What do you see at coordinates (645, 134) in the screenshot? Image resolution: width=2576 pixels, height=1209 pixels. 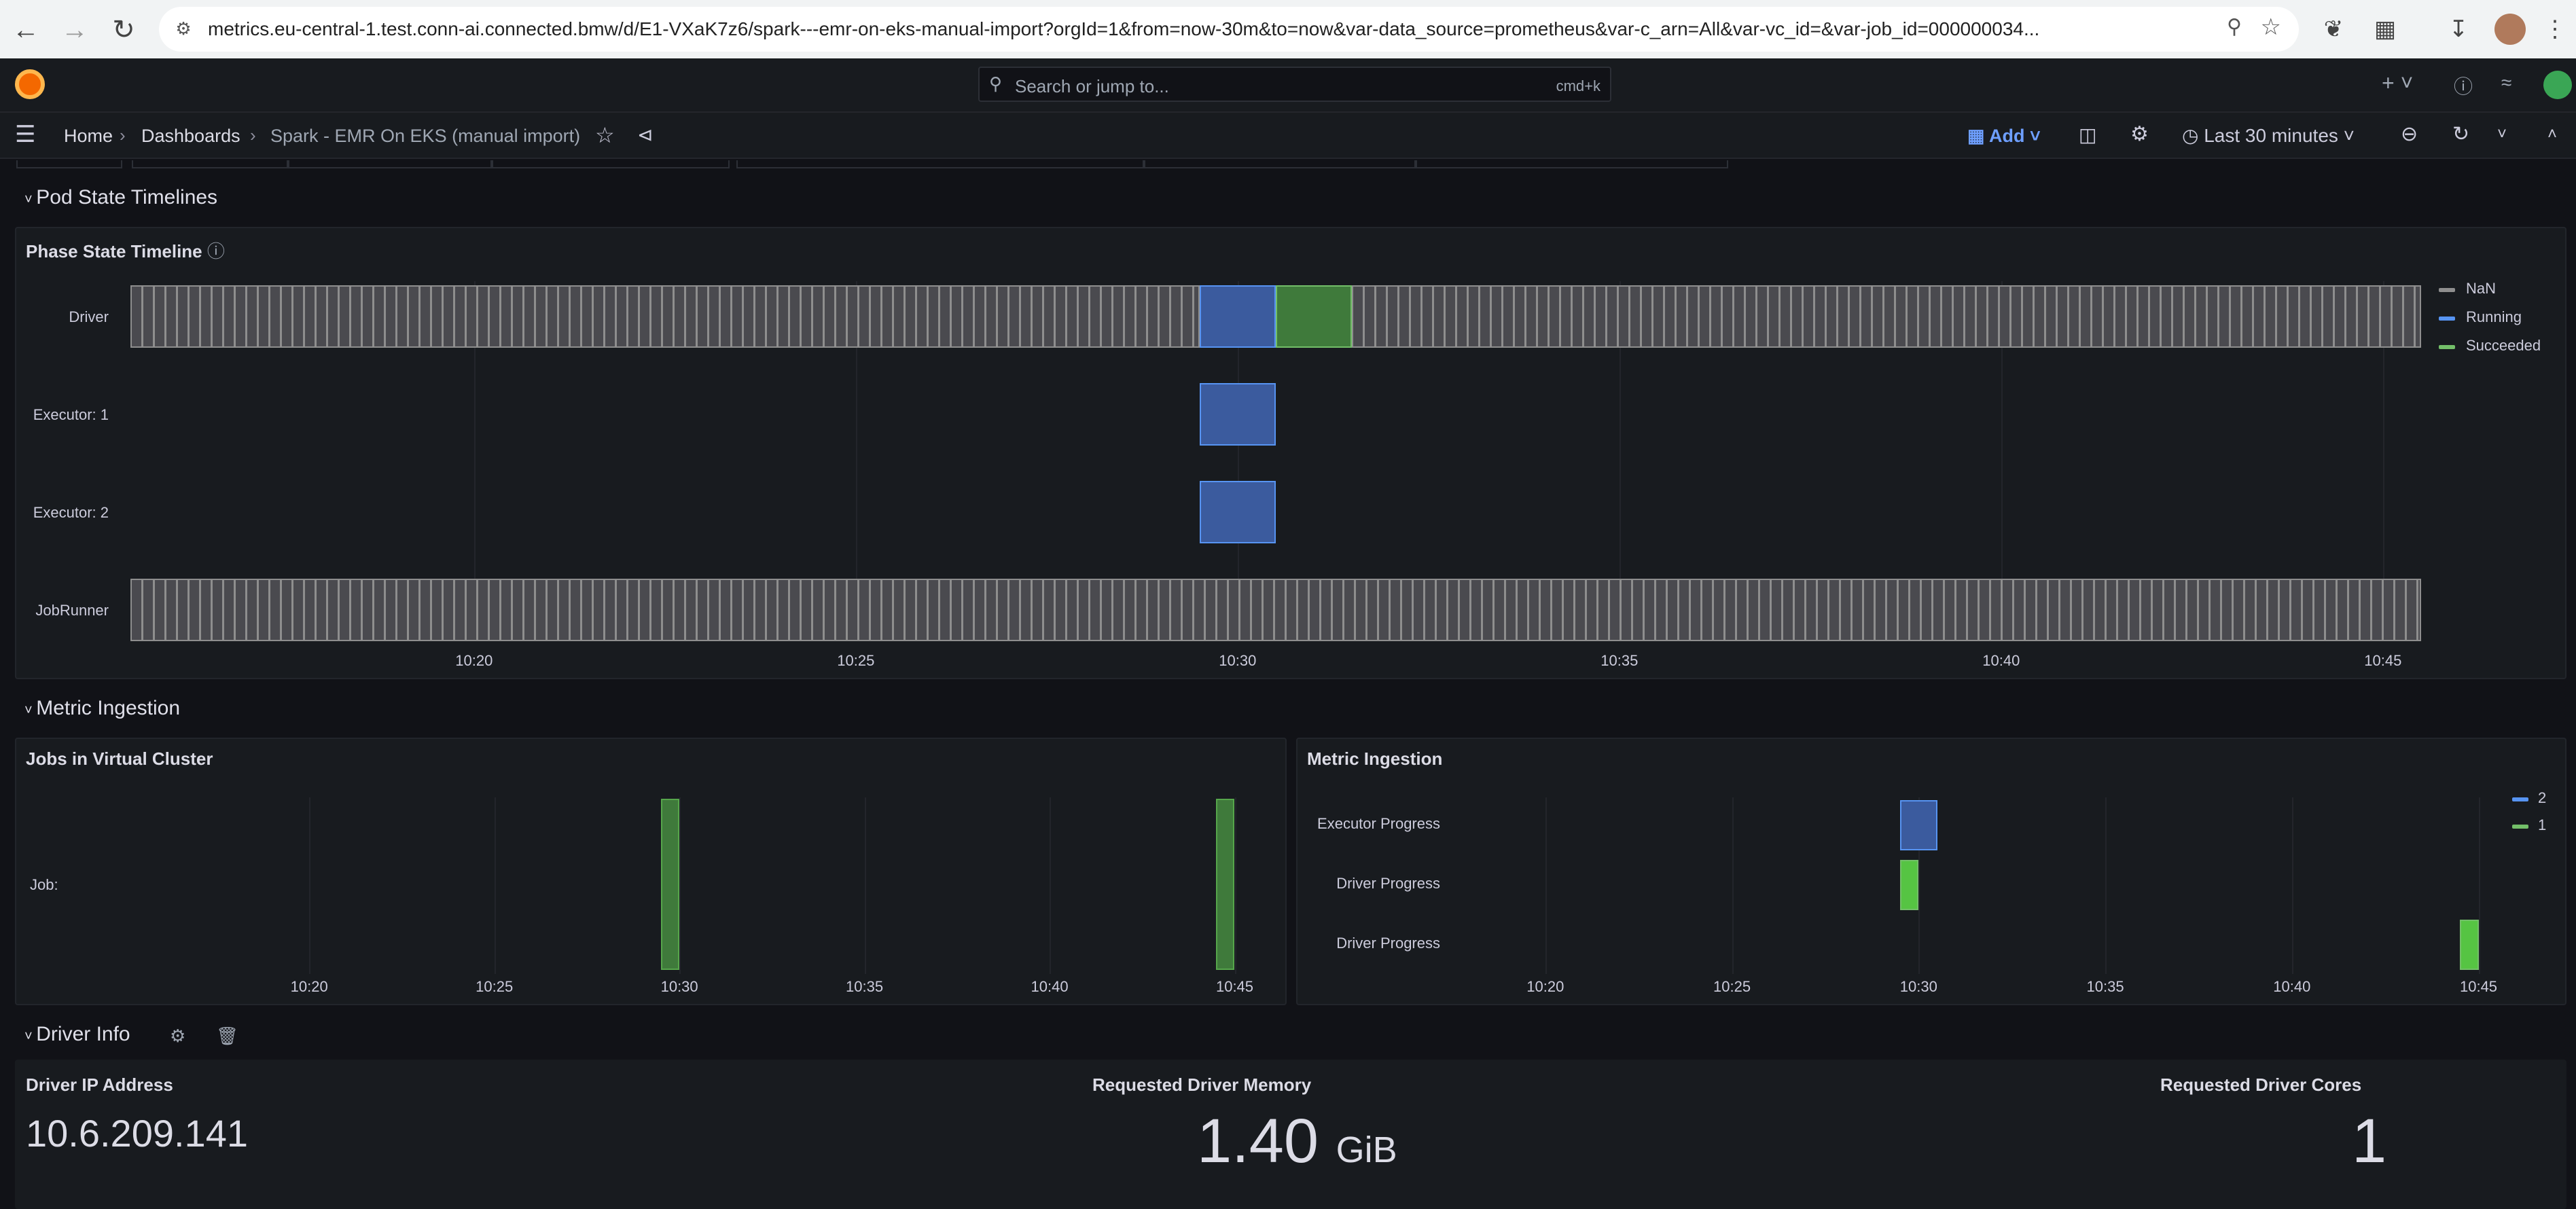 I see `share-icon: ⊲` at bounding box center [645, 134].